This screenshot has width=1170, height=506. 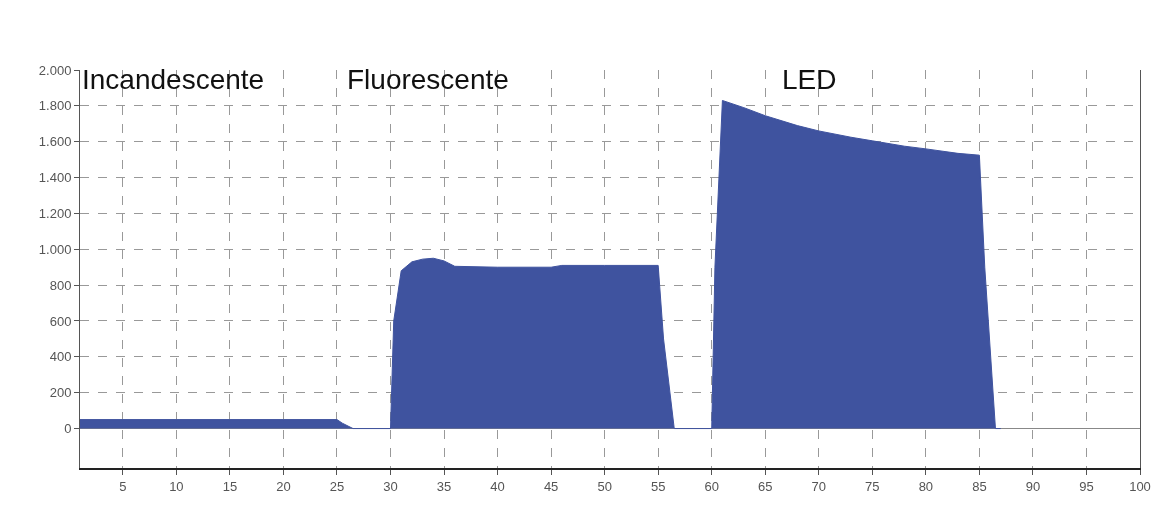 What do you see at coordinates (55, 249) in the screenshot?
I see `y-tick-label: 1.000` at bounding box center [55, 249].